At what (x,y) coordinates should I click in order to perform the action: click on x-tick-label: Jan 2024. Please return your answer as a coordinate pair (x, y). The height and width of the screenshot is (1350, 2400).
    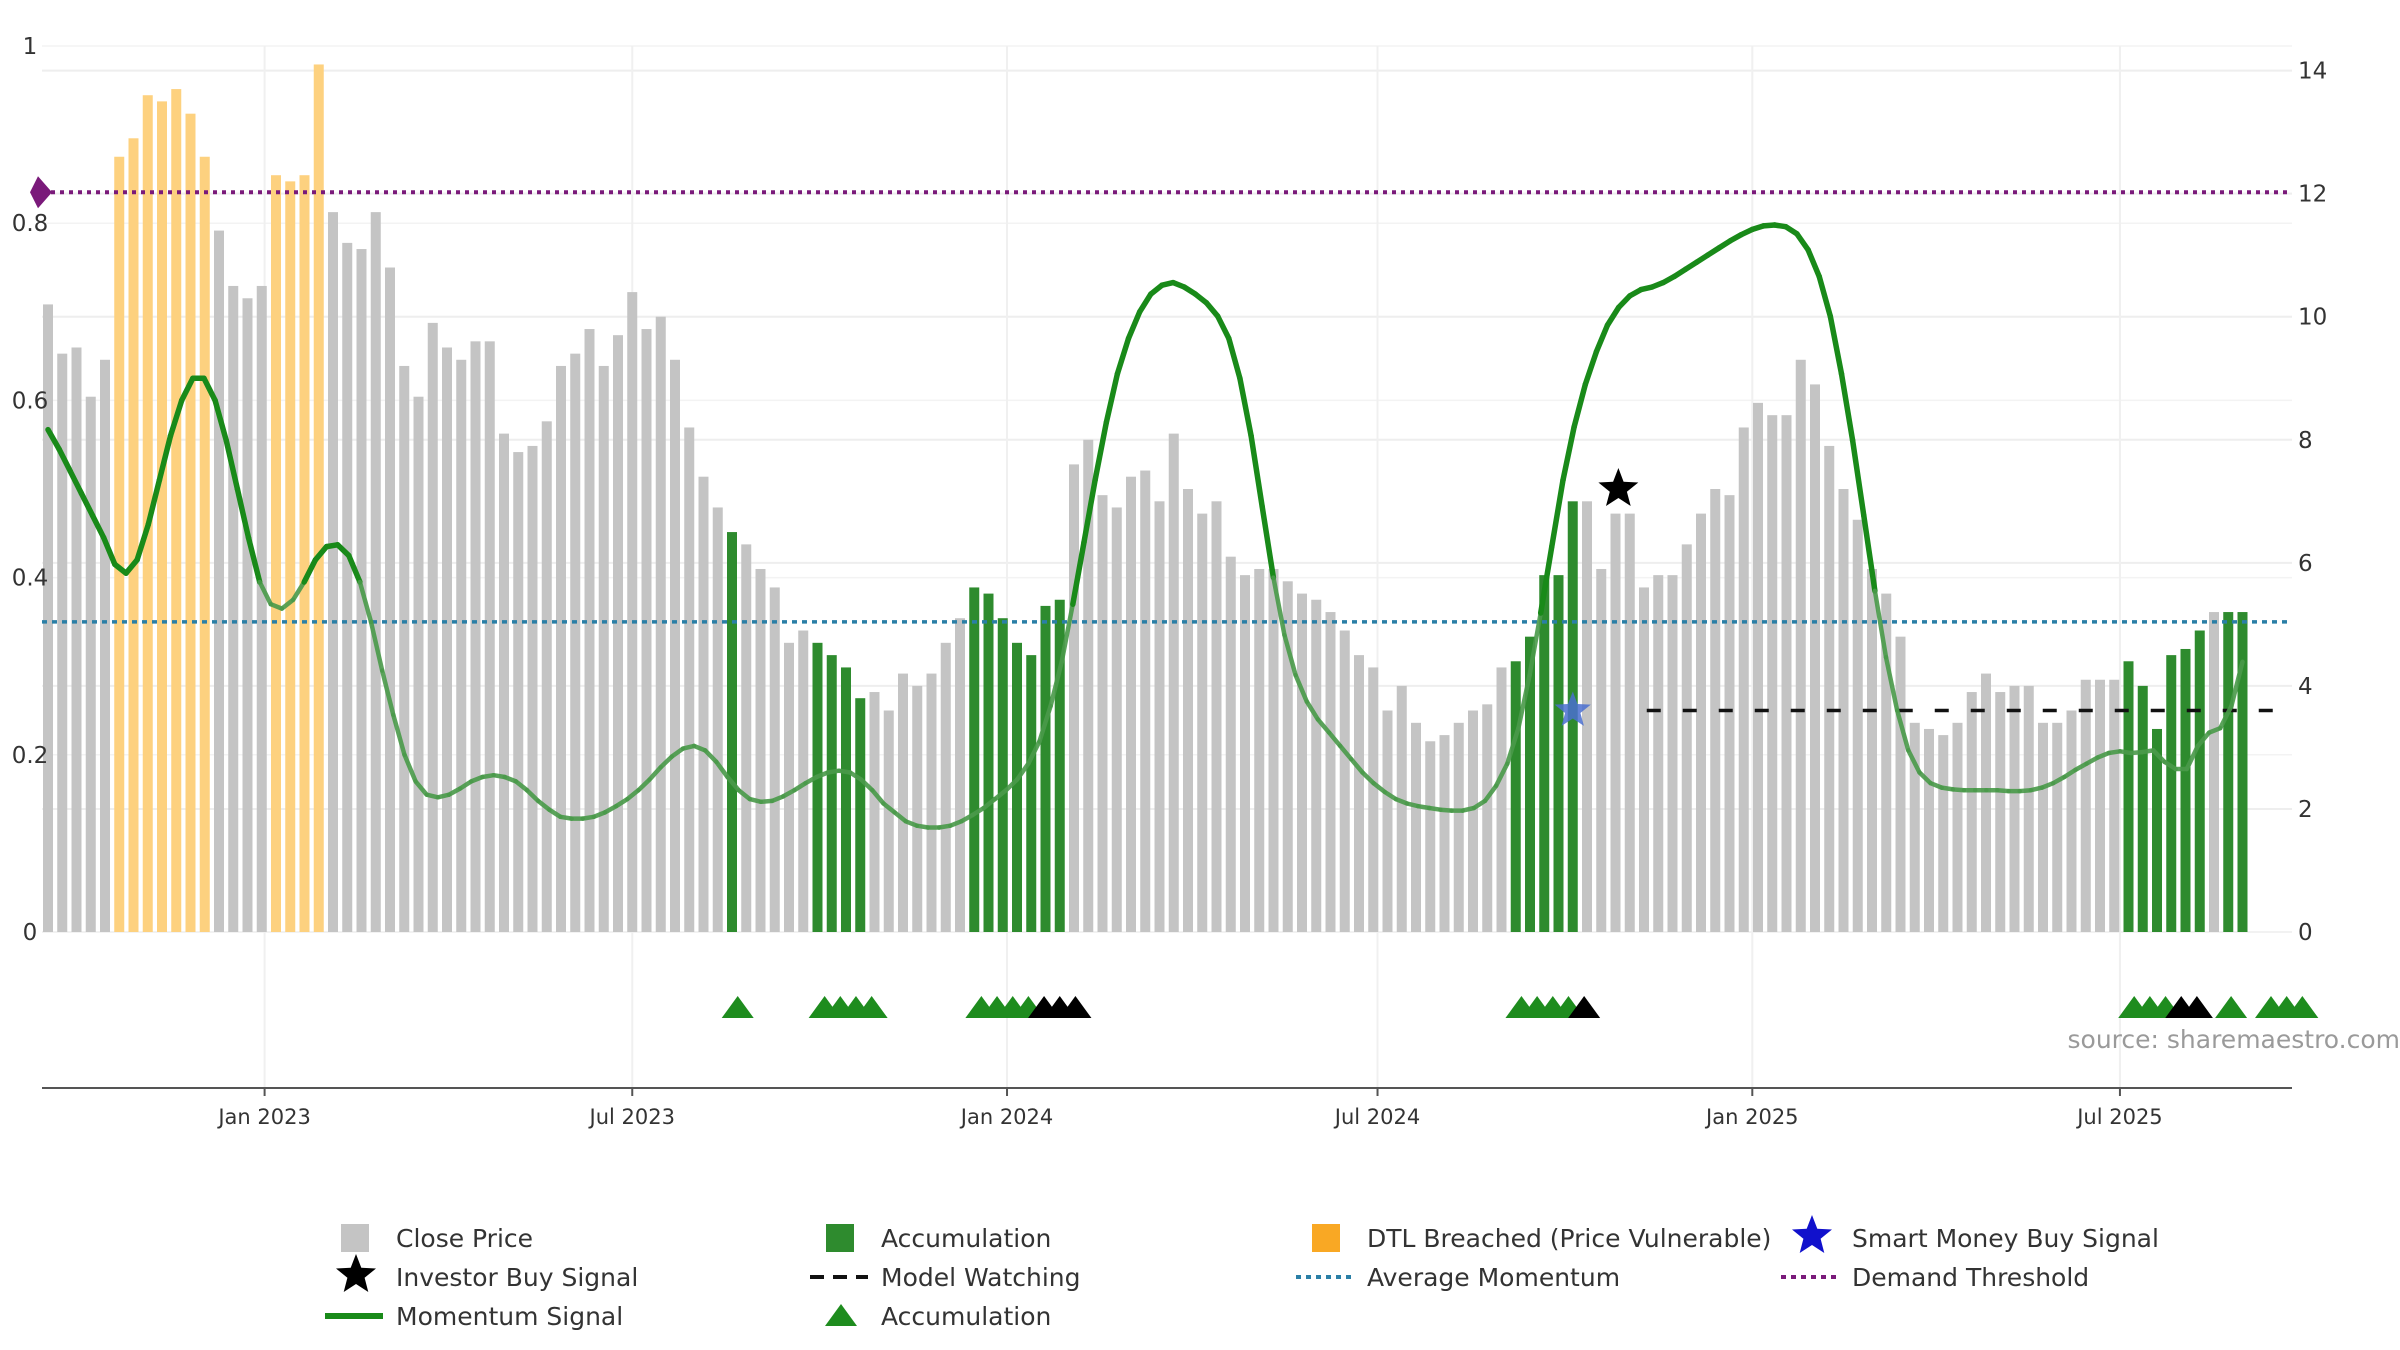
    Looking at the image, I should click on (1006, 1117).